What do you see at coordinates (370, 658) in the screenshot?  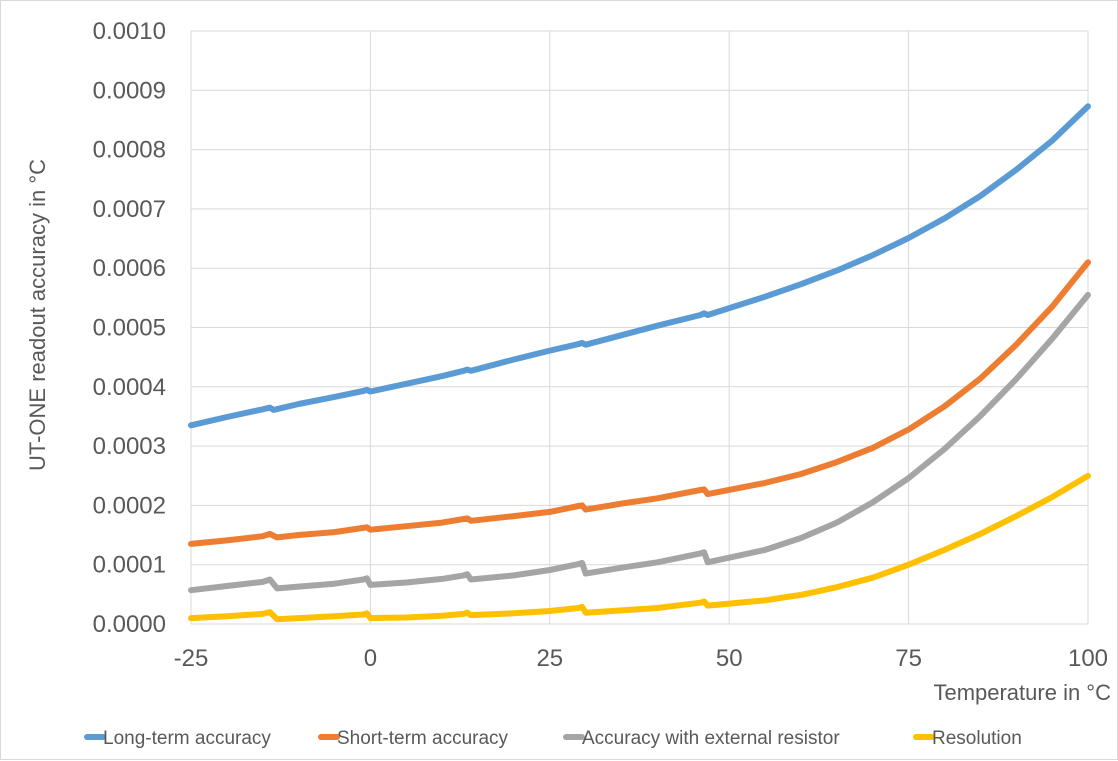 I see `x-tick-label: 0` at bounding box center [370, 658].